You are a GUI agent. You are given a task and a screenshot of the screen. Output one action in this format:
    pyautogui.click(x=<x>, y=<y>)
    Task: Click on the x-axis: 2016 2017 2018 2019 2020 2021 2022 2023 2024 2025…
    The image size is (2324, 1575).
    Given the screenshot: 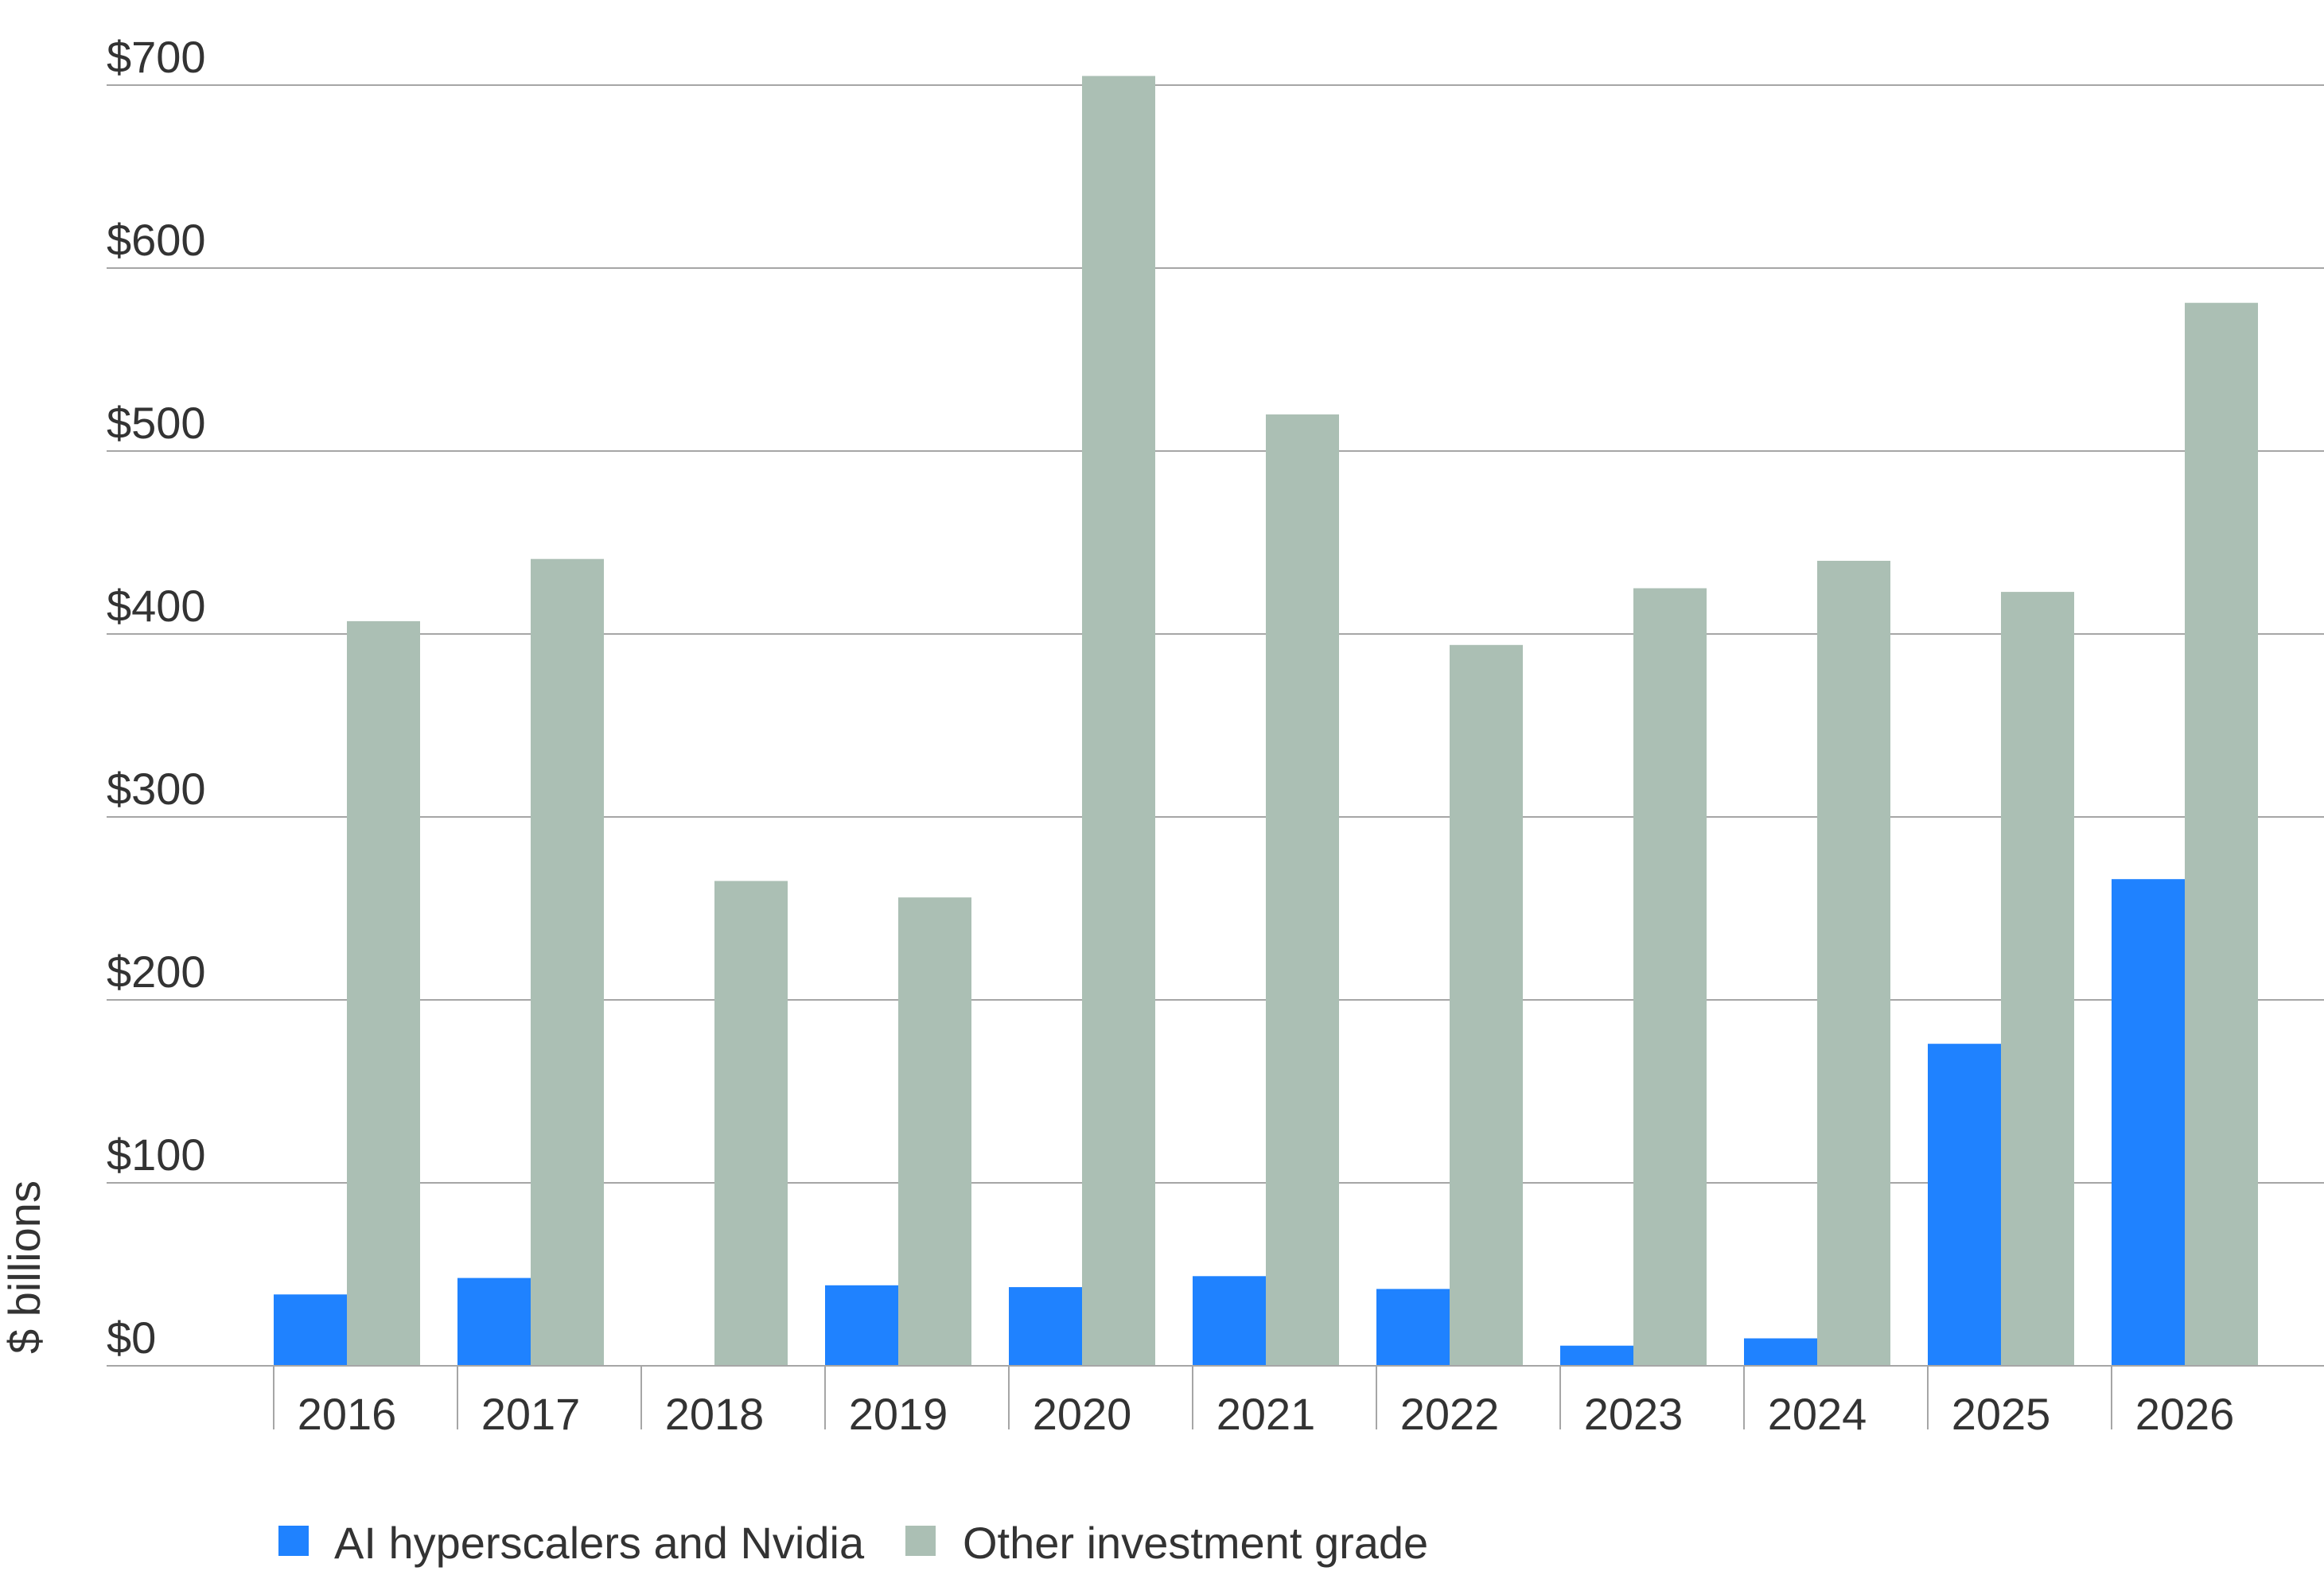 What is the action you would take?
    pyautogui.click(x=1215, y=1402)
    